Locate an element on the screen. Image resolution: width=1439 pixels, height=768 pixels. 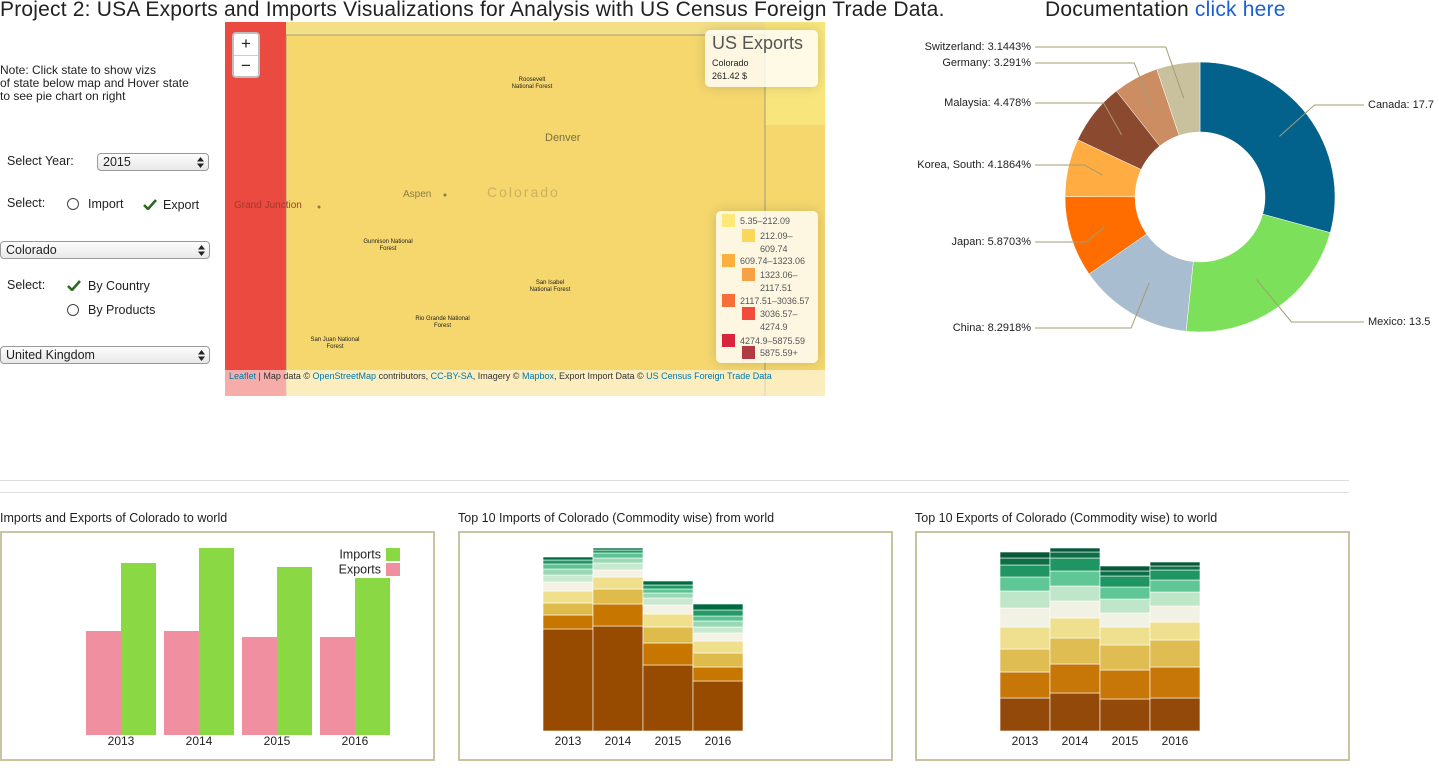
attribution-link: Mapbox is located at coordinates (537, 376).